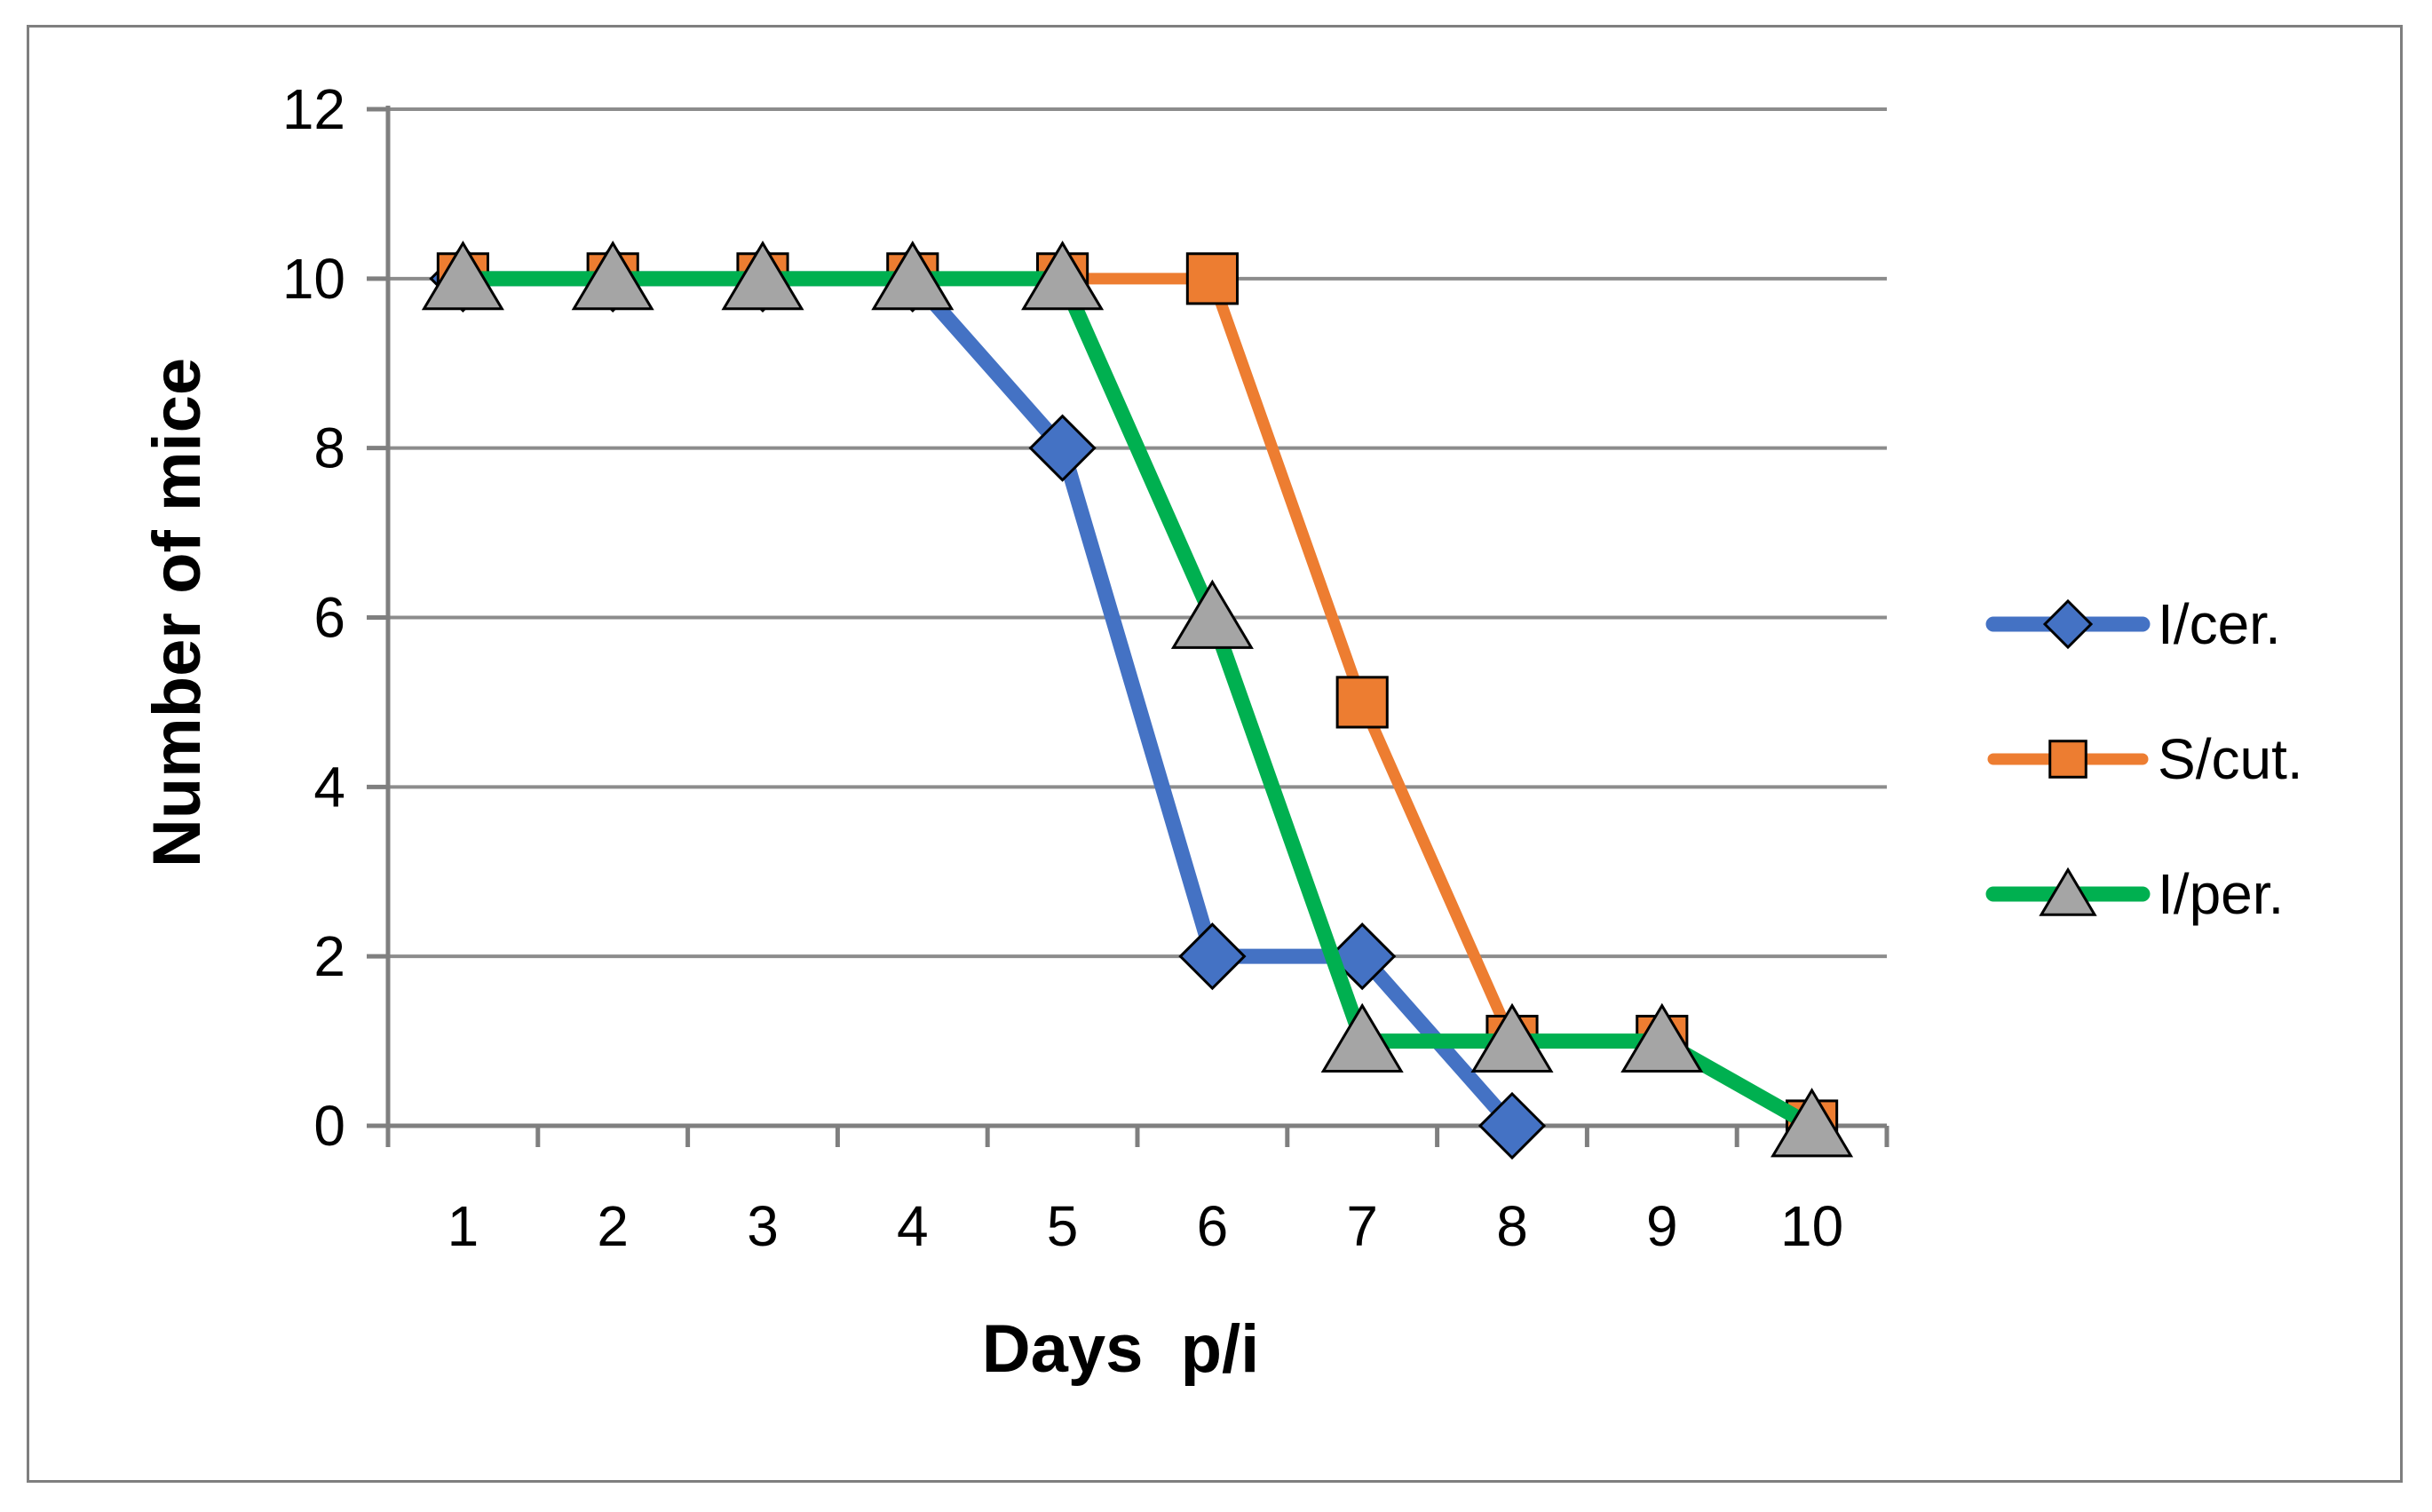 This screenshot has height=1512, width=2432. Describe the element at coordinates (464, 1226) in the screenshot. I see `x-tick-label: 1` at that location.